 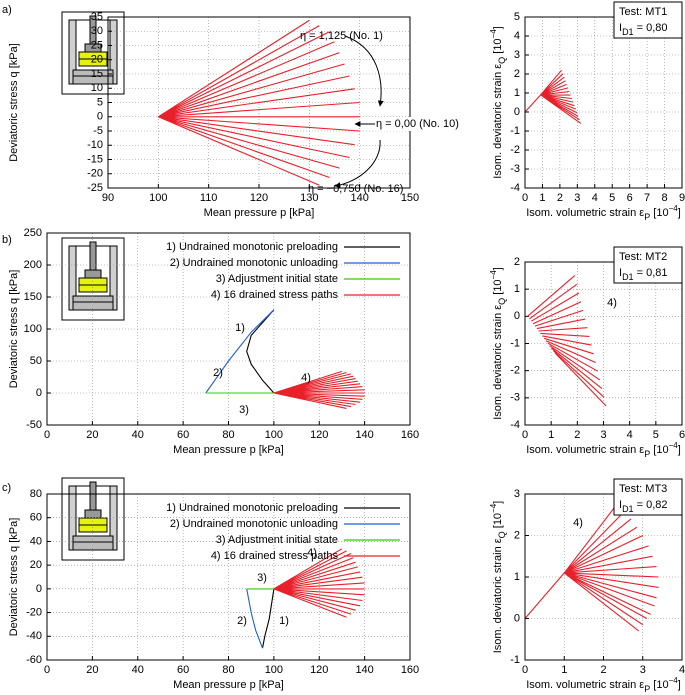 What do you see at coordinates (341, 36) in the screenshot?
I see `annotation: η = 1,125 (No. 1)` at bounding box center [341, 36].